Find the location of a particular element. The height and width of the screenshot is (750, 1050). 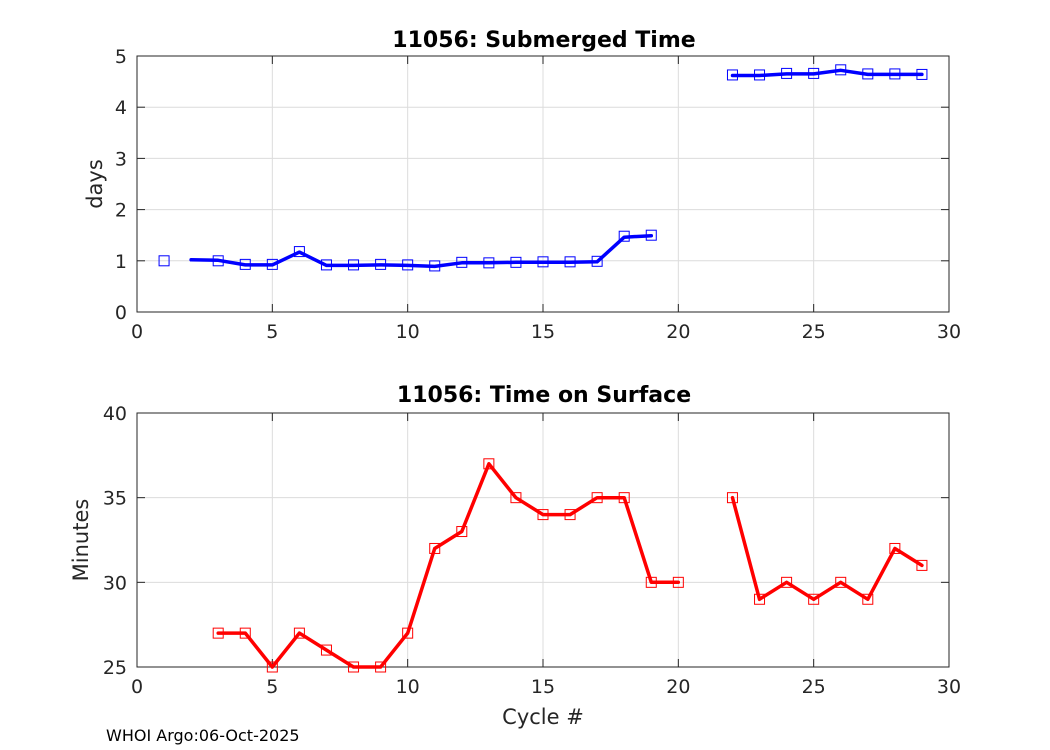

chart-title: 11056: Time on Surface is located at coordinates (544, 395).